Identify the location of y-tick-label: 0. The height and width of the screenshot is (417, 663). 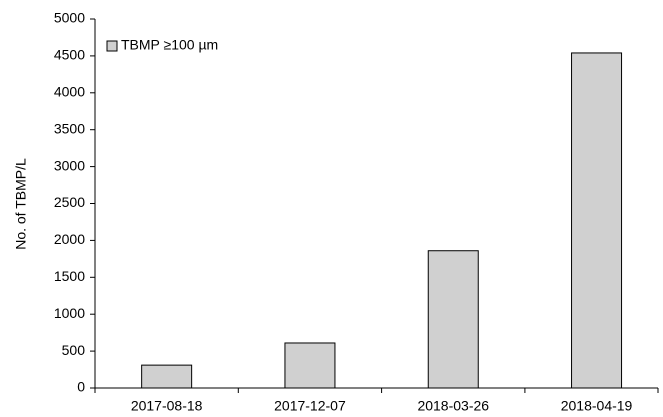
(81, 387).